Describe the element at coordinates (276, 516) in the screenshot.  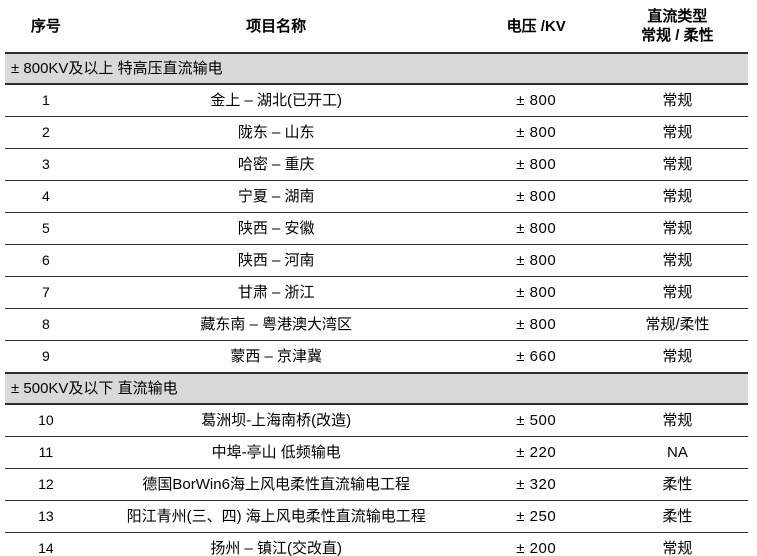
I see `project-name: 阳江青州(三、四) 海上风电柔性直流输电工程` at that location.